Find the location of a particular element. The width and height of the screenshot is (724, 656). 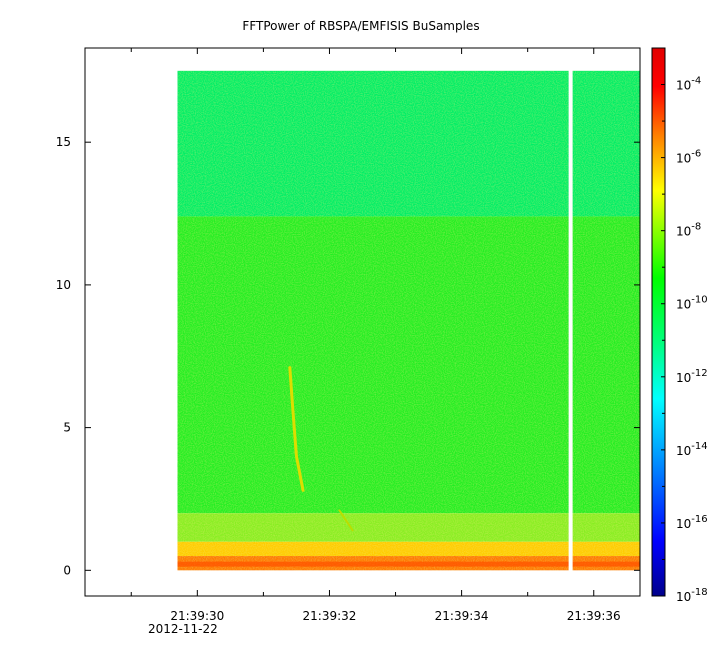

y-tick-label: 0 is located at coordinates (67, 570).